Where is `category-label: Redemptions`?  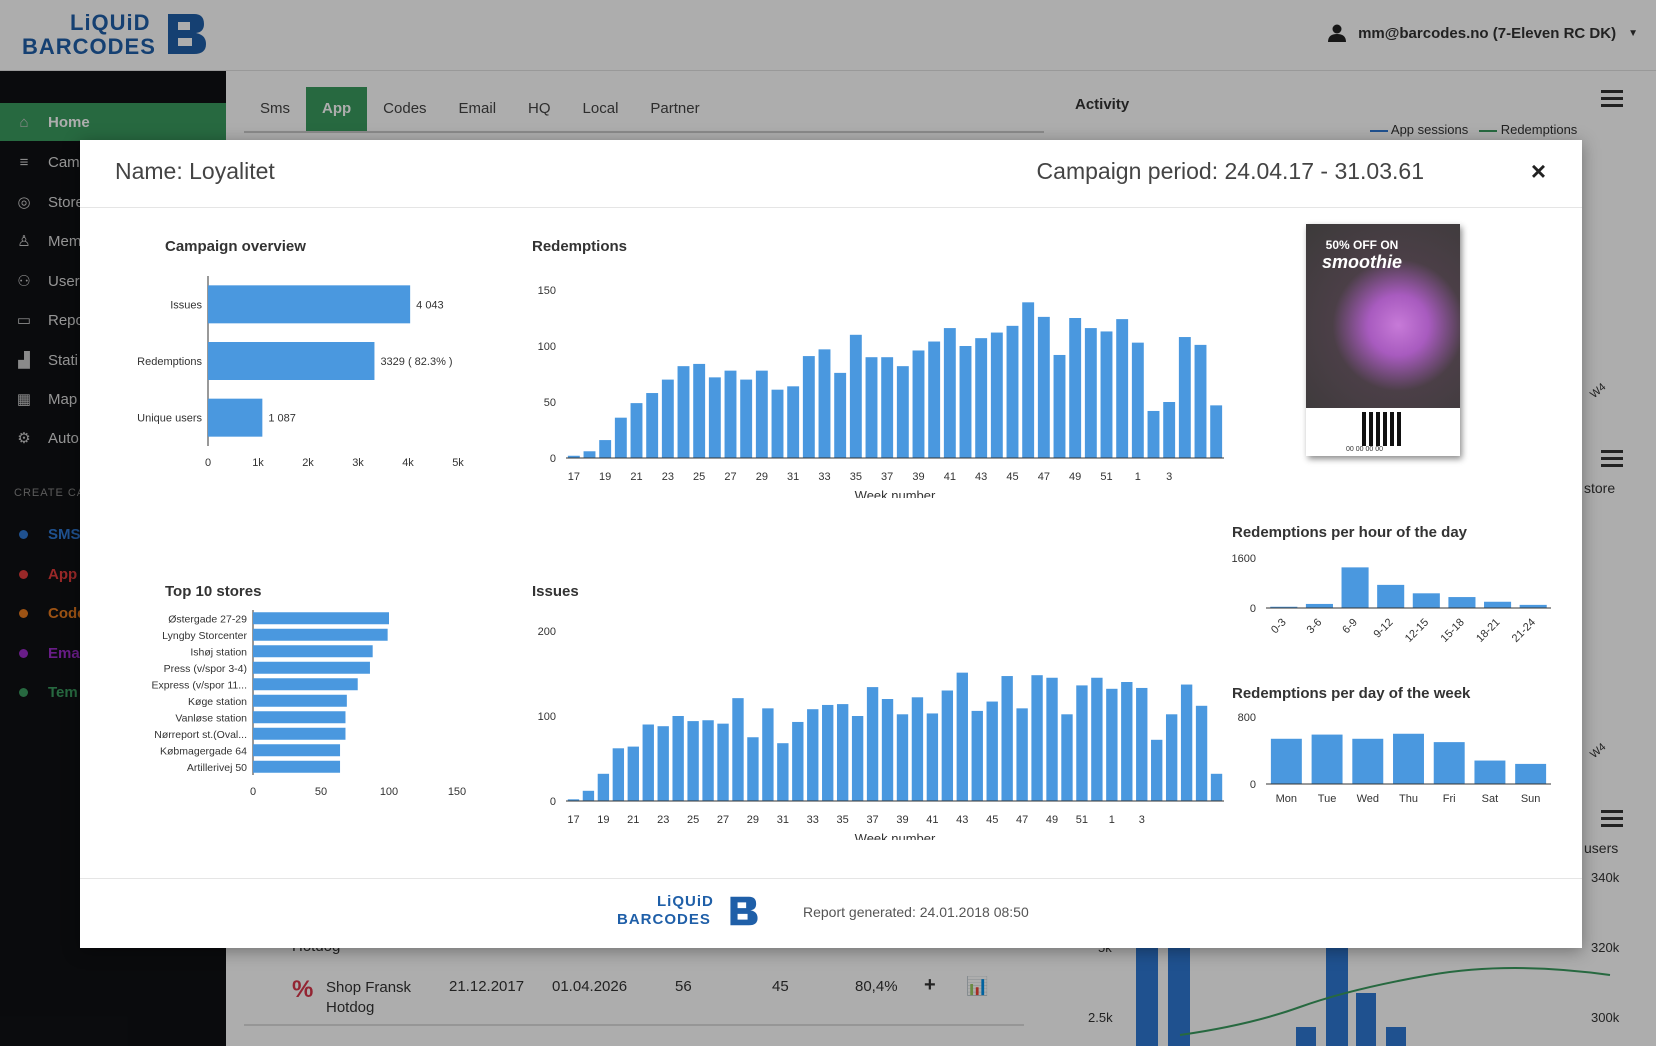
category-label: Redemptions is located at coordinates (169, 362).